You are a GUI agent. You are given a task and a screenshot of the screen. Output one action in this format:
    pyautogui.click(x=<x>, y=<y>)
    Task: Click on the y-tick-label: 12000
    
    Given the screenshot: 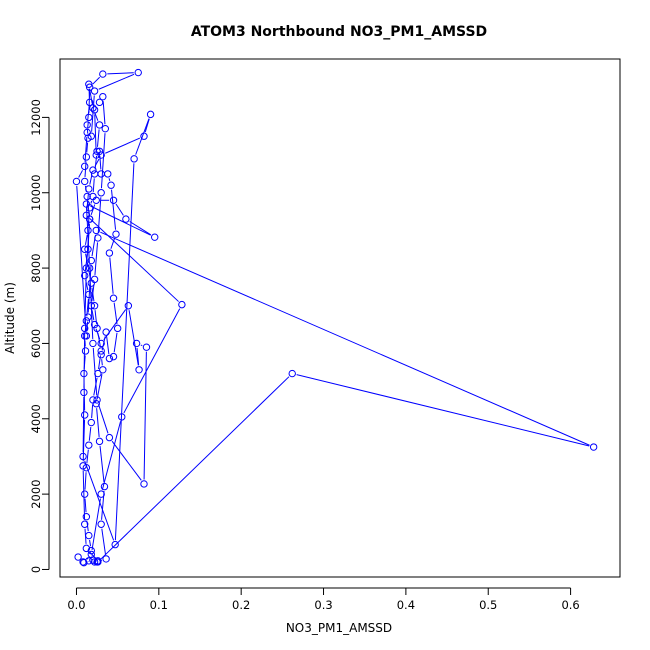 What is the action you would take?
    pyautogui.click(x=36, y=117)
    